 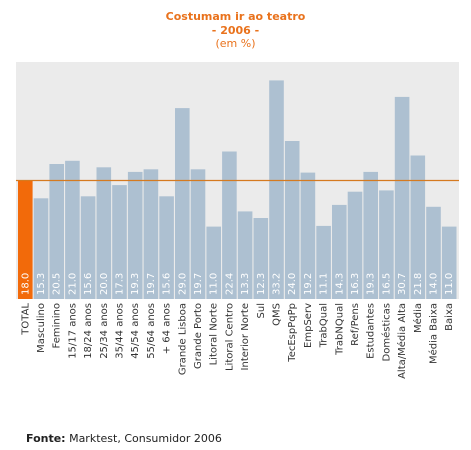 I want to click on category-label-26: Média Baixa, so click(x=434, y=333).